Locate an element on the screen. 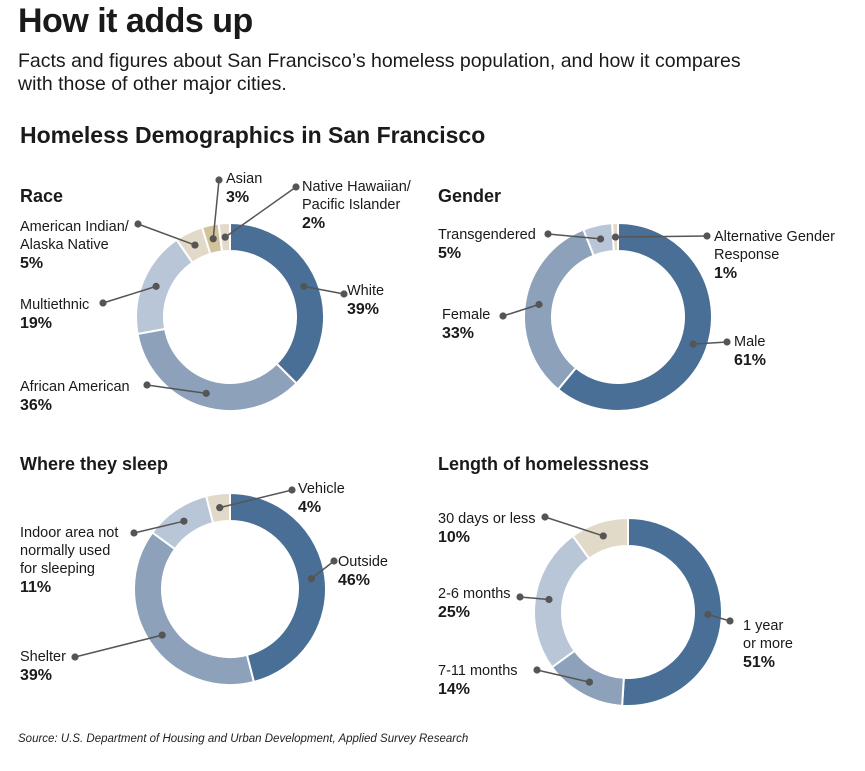 The width and height of the screenshot is (865, 771). gender-dot-transgendered is located at coordinates (600, 239).